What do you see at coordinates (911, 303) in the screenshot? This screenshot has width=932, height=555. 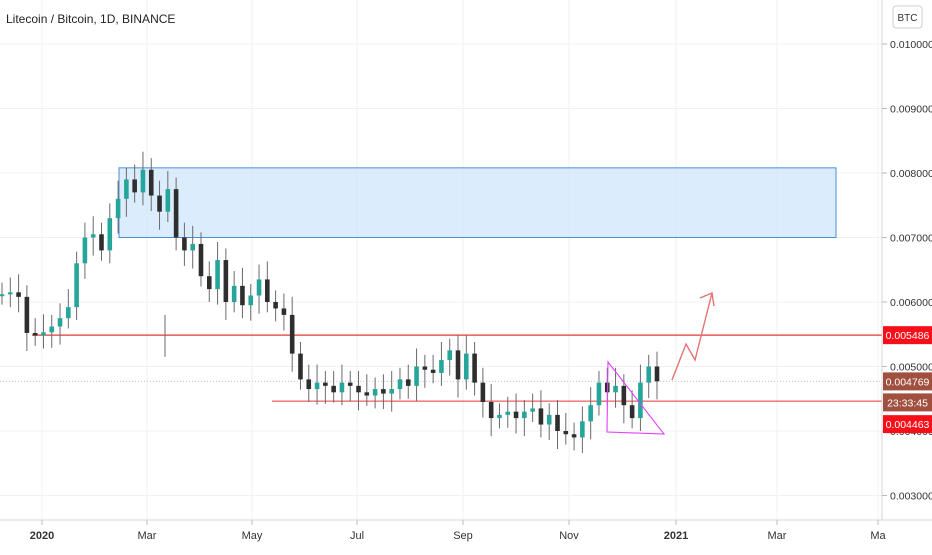 I see `y-tick-label: 0.006000` at bounding box center [911, 303].